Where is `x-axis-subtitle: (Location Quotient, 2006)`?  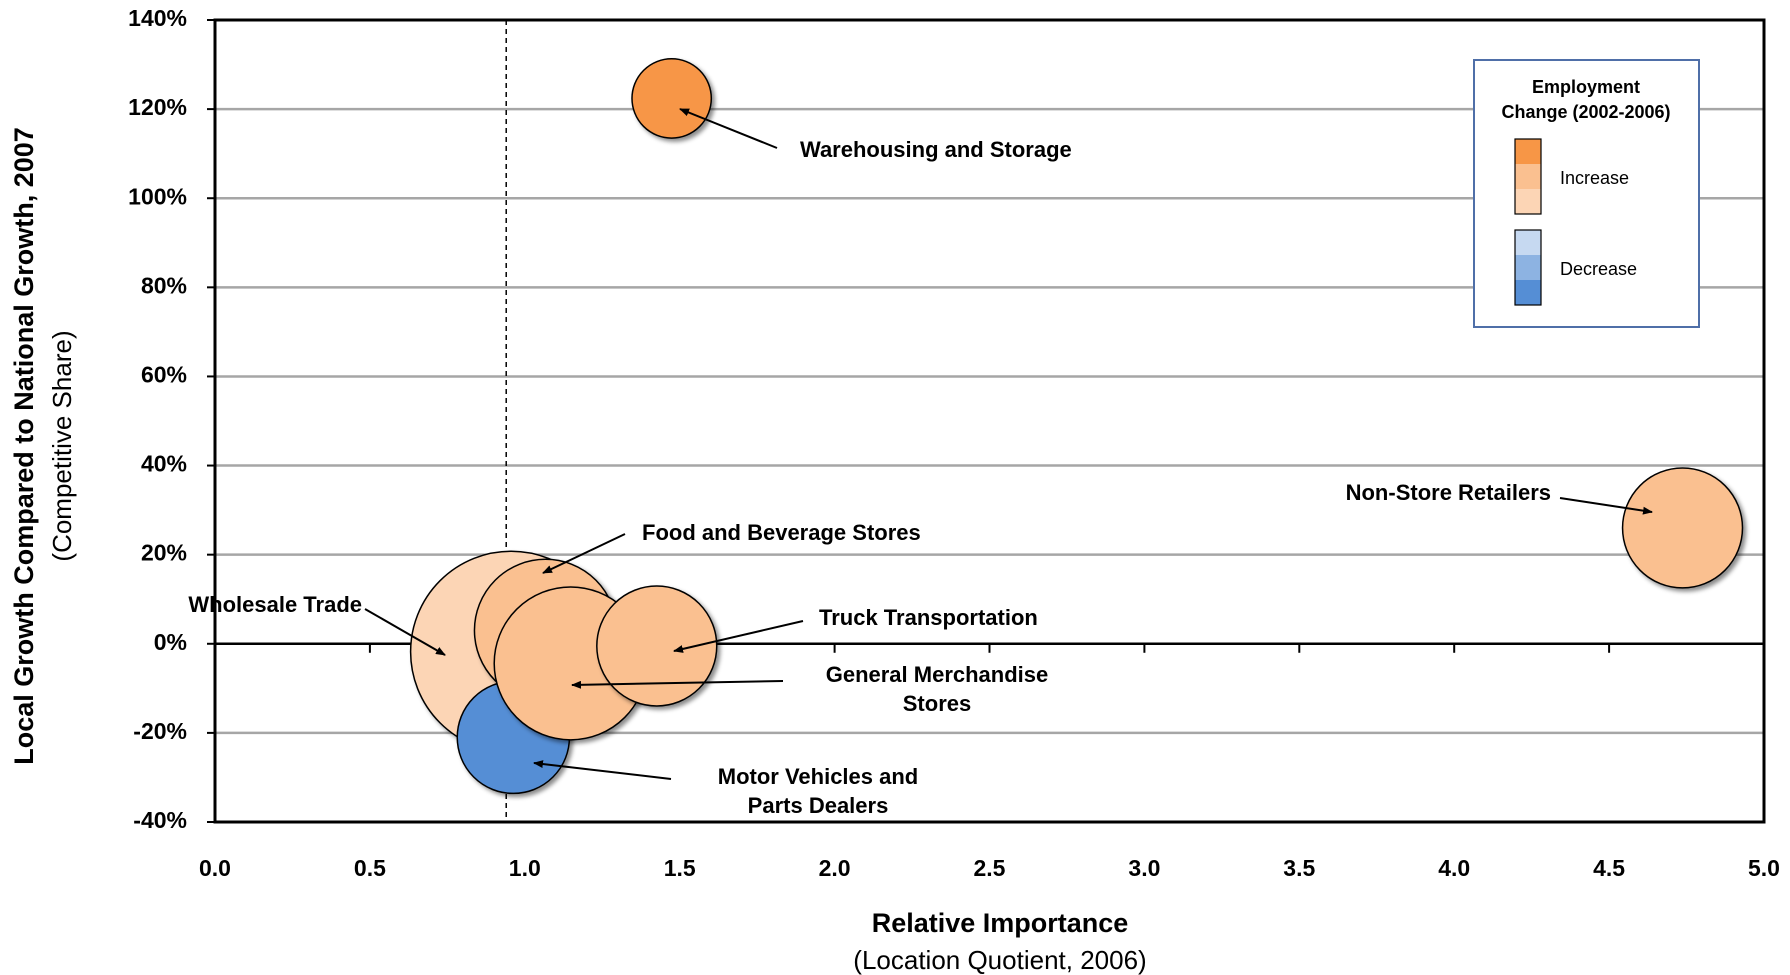 x-axis-subtitle: (Location Quotient, 2006) is located at coordinates (999, 960).